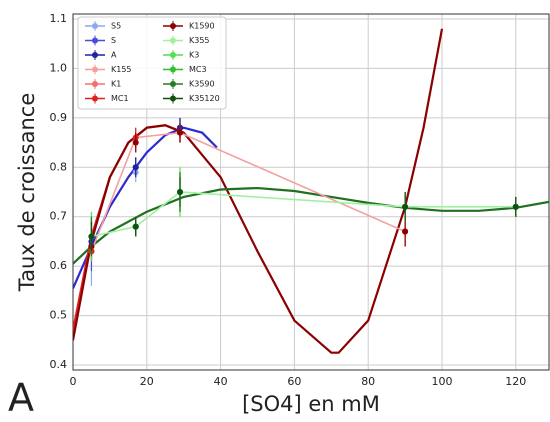 The image size is (550, 422). I want to click on y-tick-label: 0.7, so click(59, 216).